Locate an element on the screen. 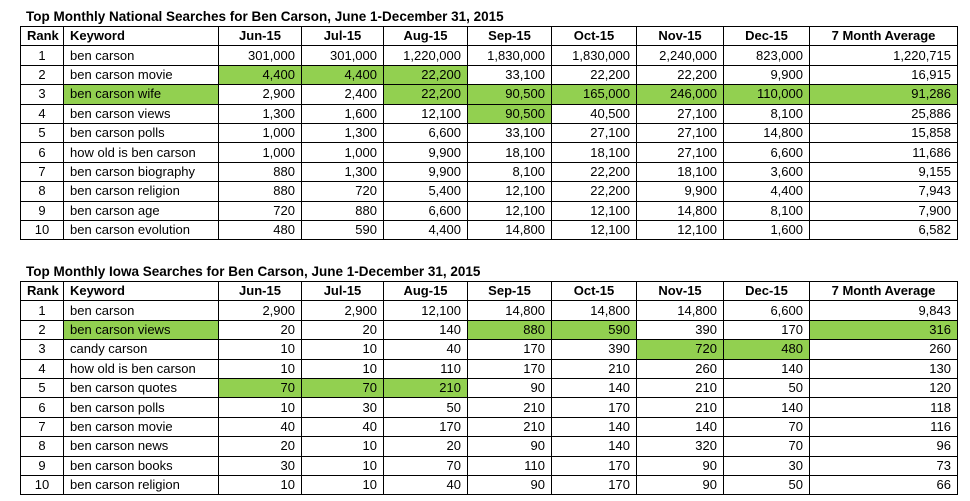 This screenshot has height=501, width=970. value-cell: 3,600 is located at coordinates (766, 172).